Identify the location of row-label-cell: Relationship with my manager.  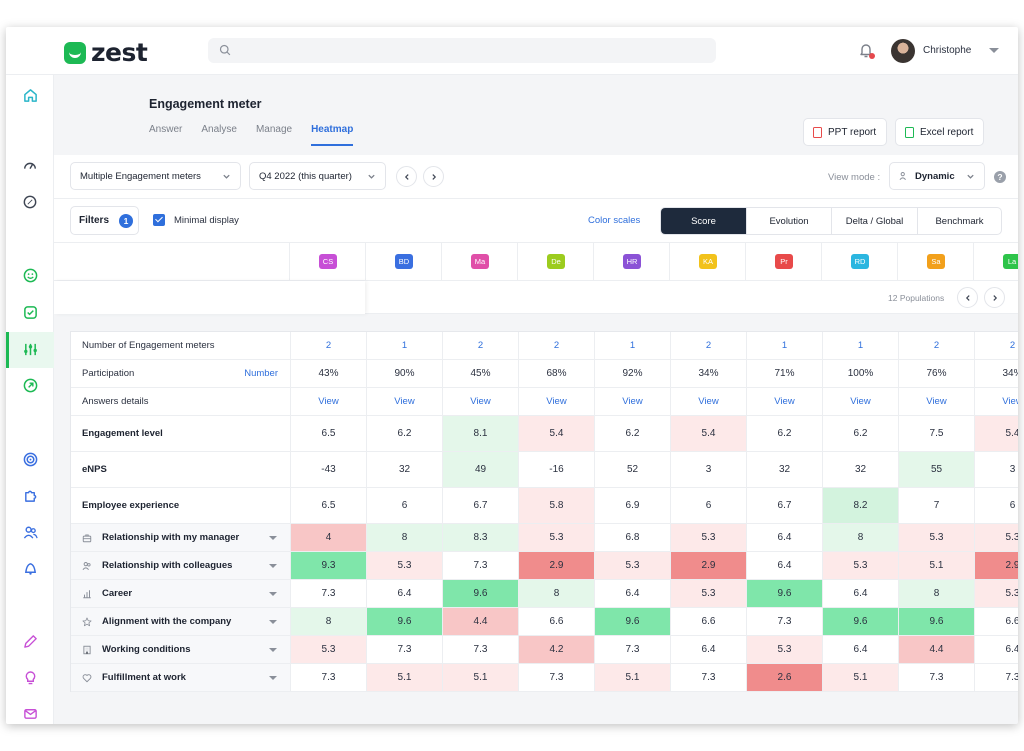
(181, 537).